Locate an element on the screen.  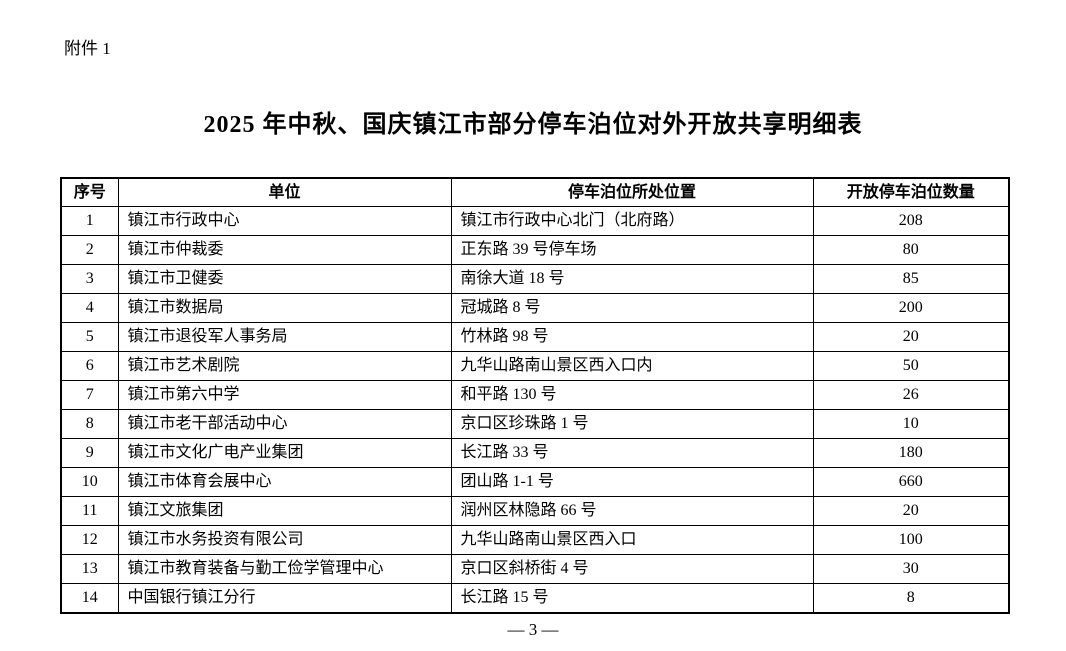
cell-location: 京口区珍珠路 1 号 is located at coordinates (632, 424).